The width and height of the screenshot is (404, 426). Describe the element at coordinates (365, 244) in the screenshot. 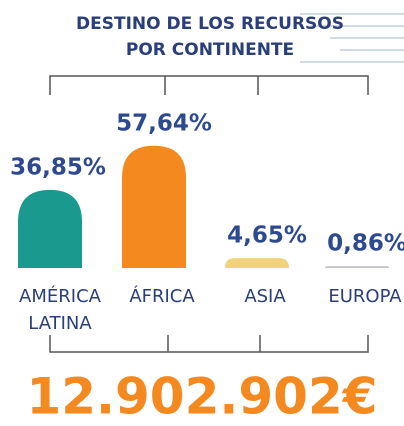

I see `value-label: 0,86%` at that location.